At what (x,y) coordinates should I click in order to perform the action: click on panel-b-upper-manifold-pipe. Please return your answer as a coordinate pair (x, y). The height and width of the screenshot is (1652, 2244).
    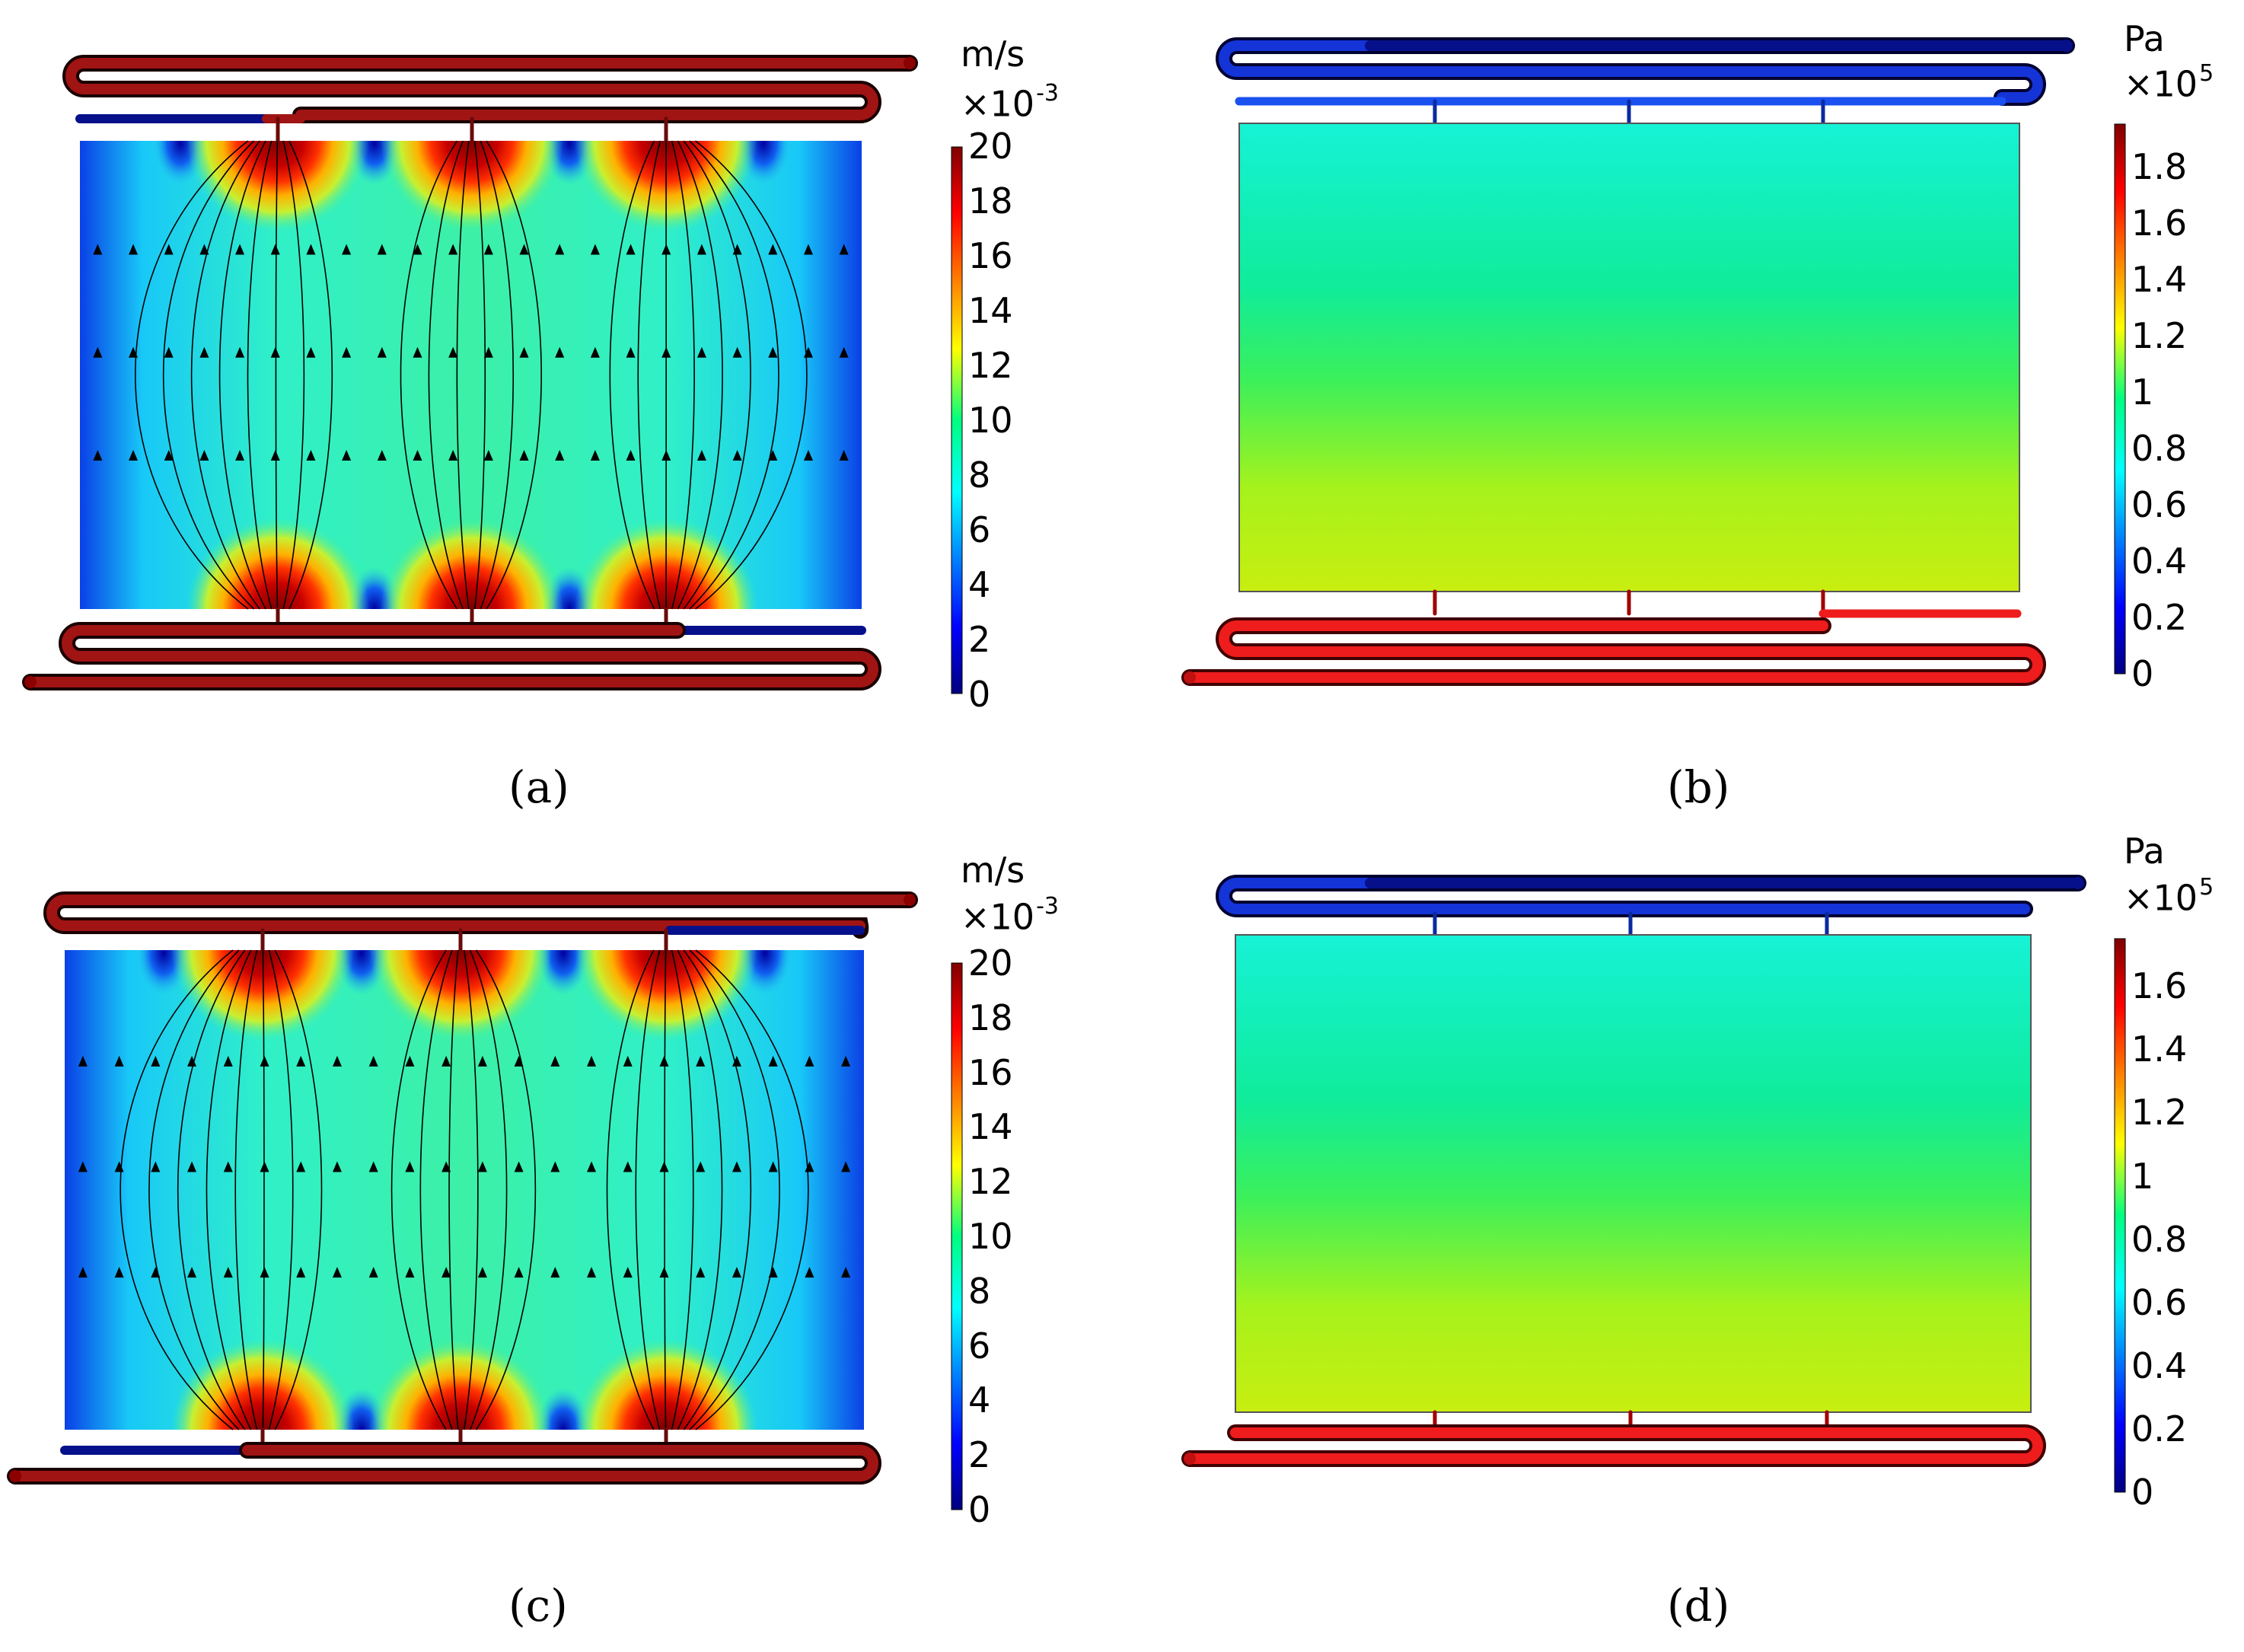
    Looking at the image, I should click on (1645, 81).